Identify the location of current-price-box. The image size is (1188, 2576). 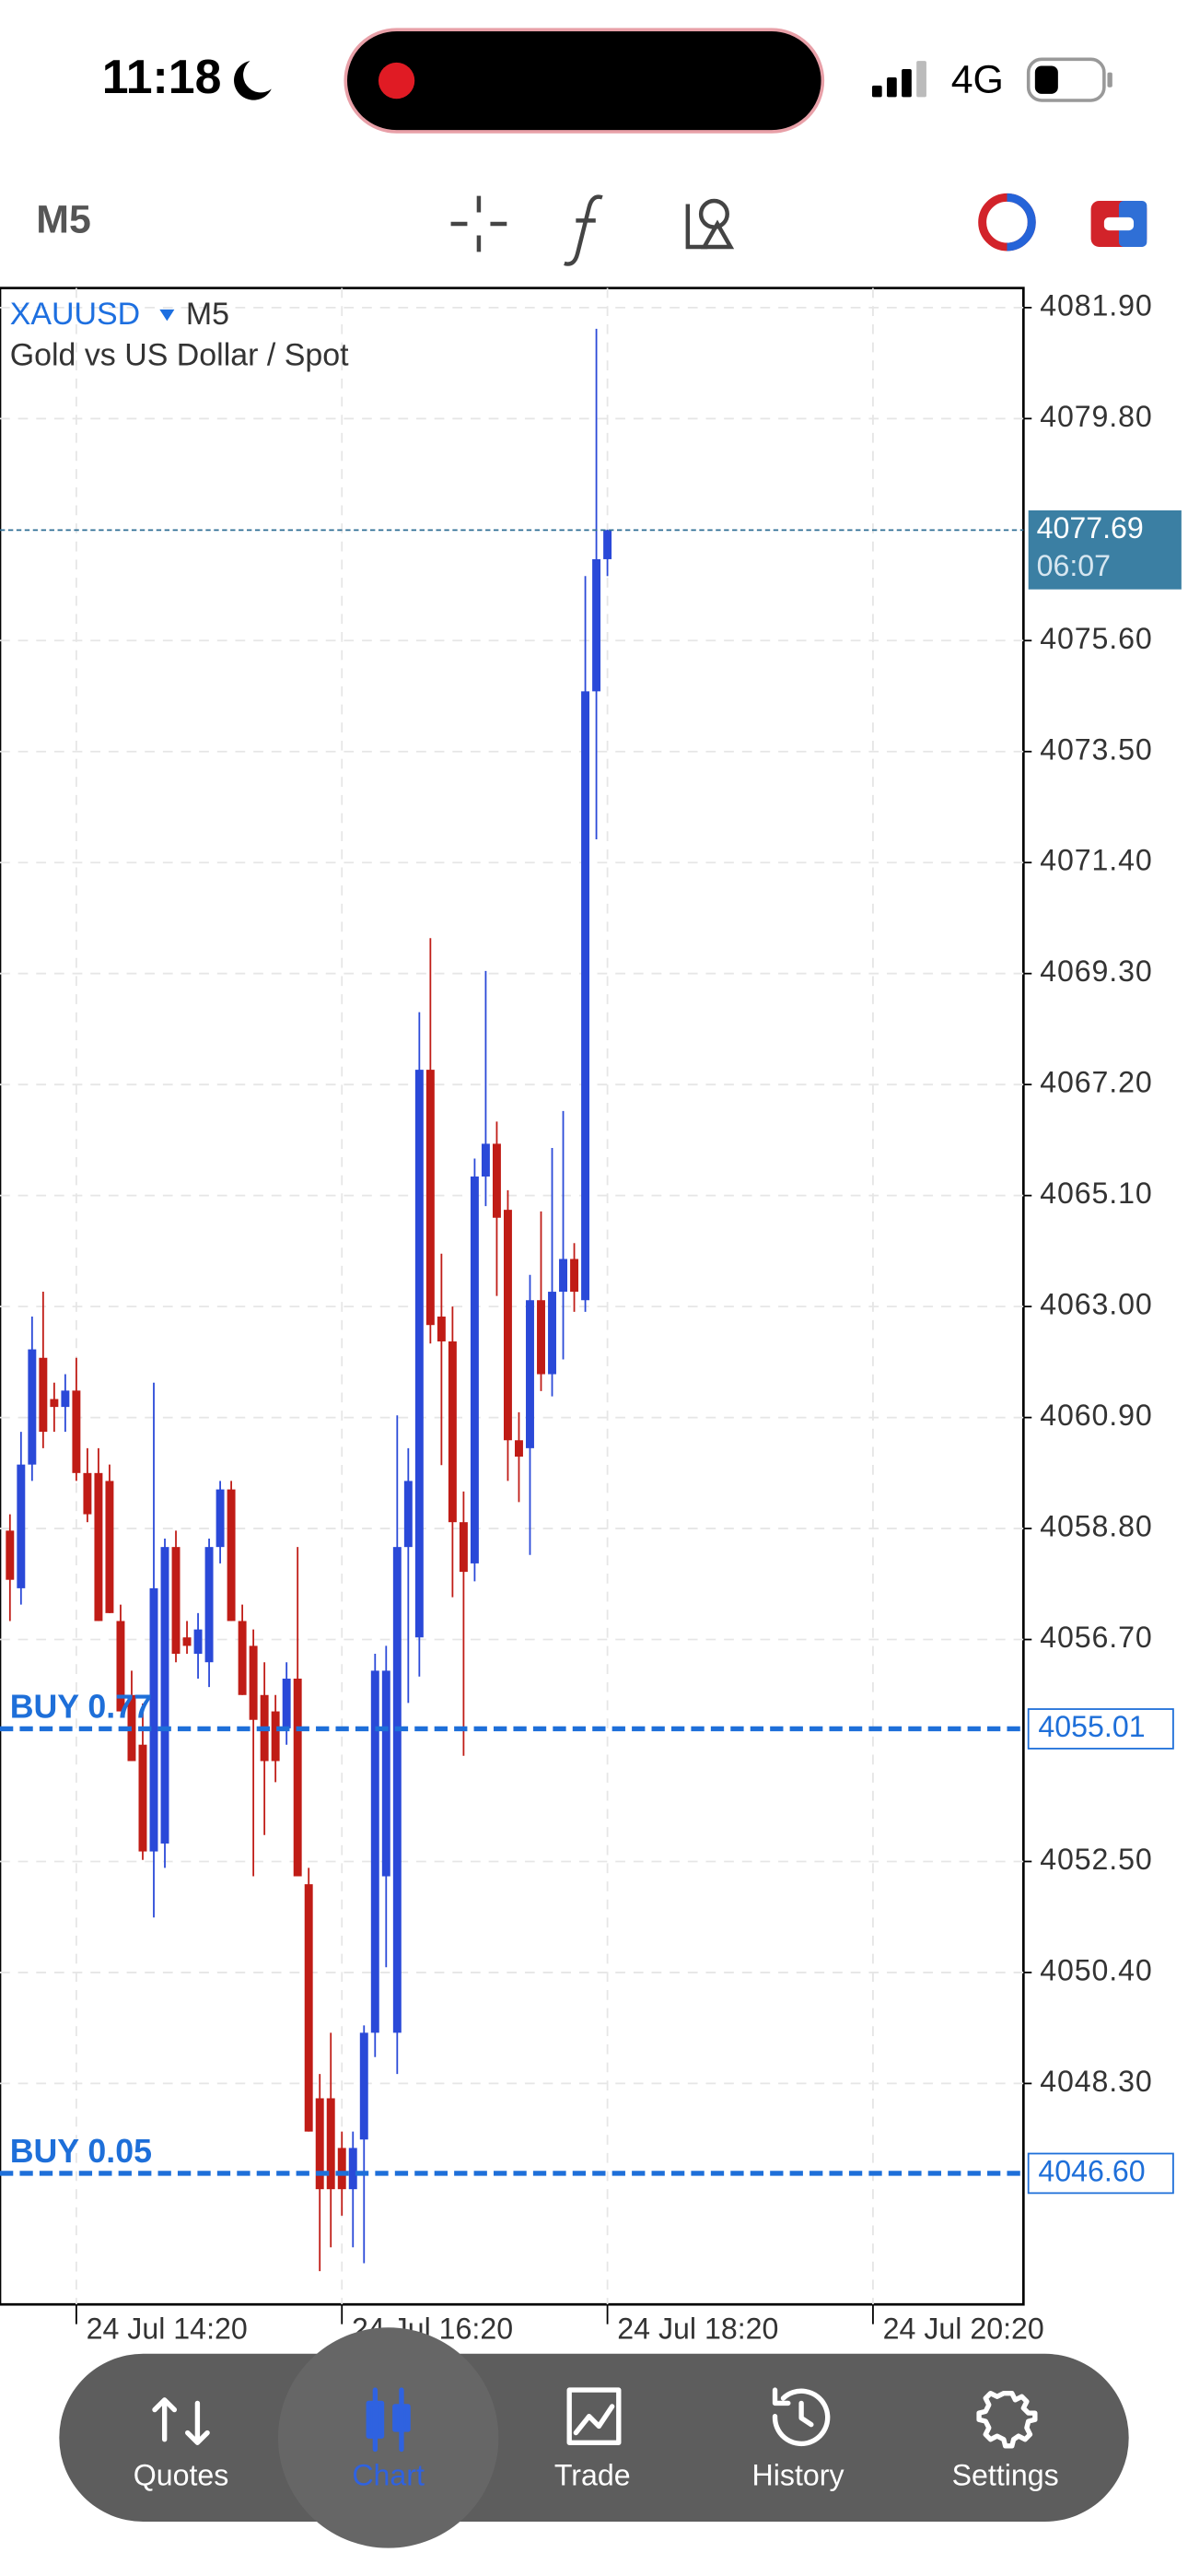
(1105, 549).